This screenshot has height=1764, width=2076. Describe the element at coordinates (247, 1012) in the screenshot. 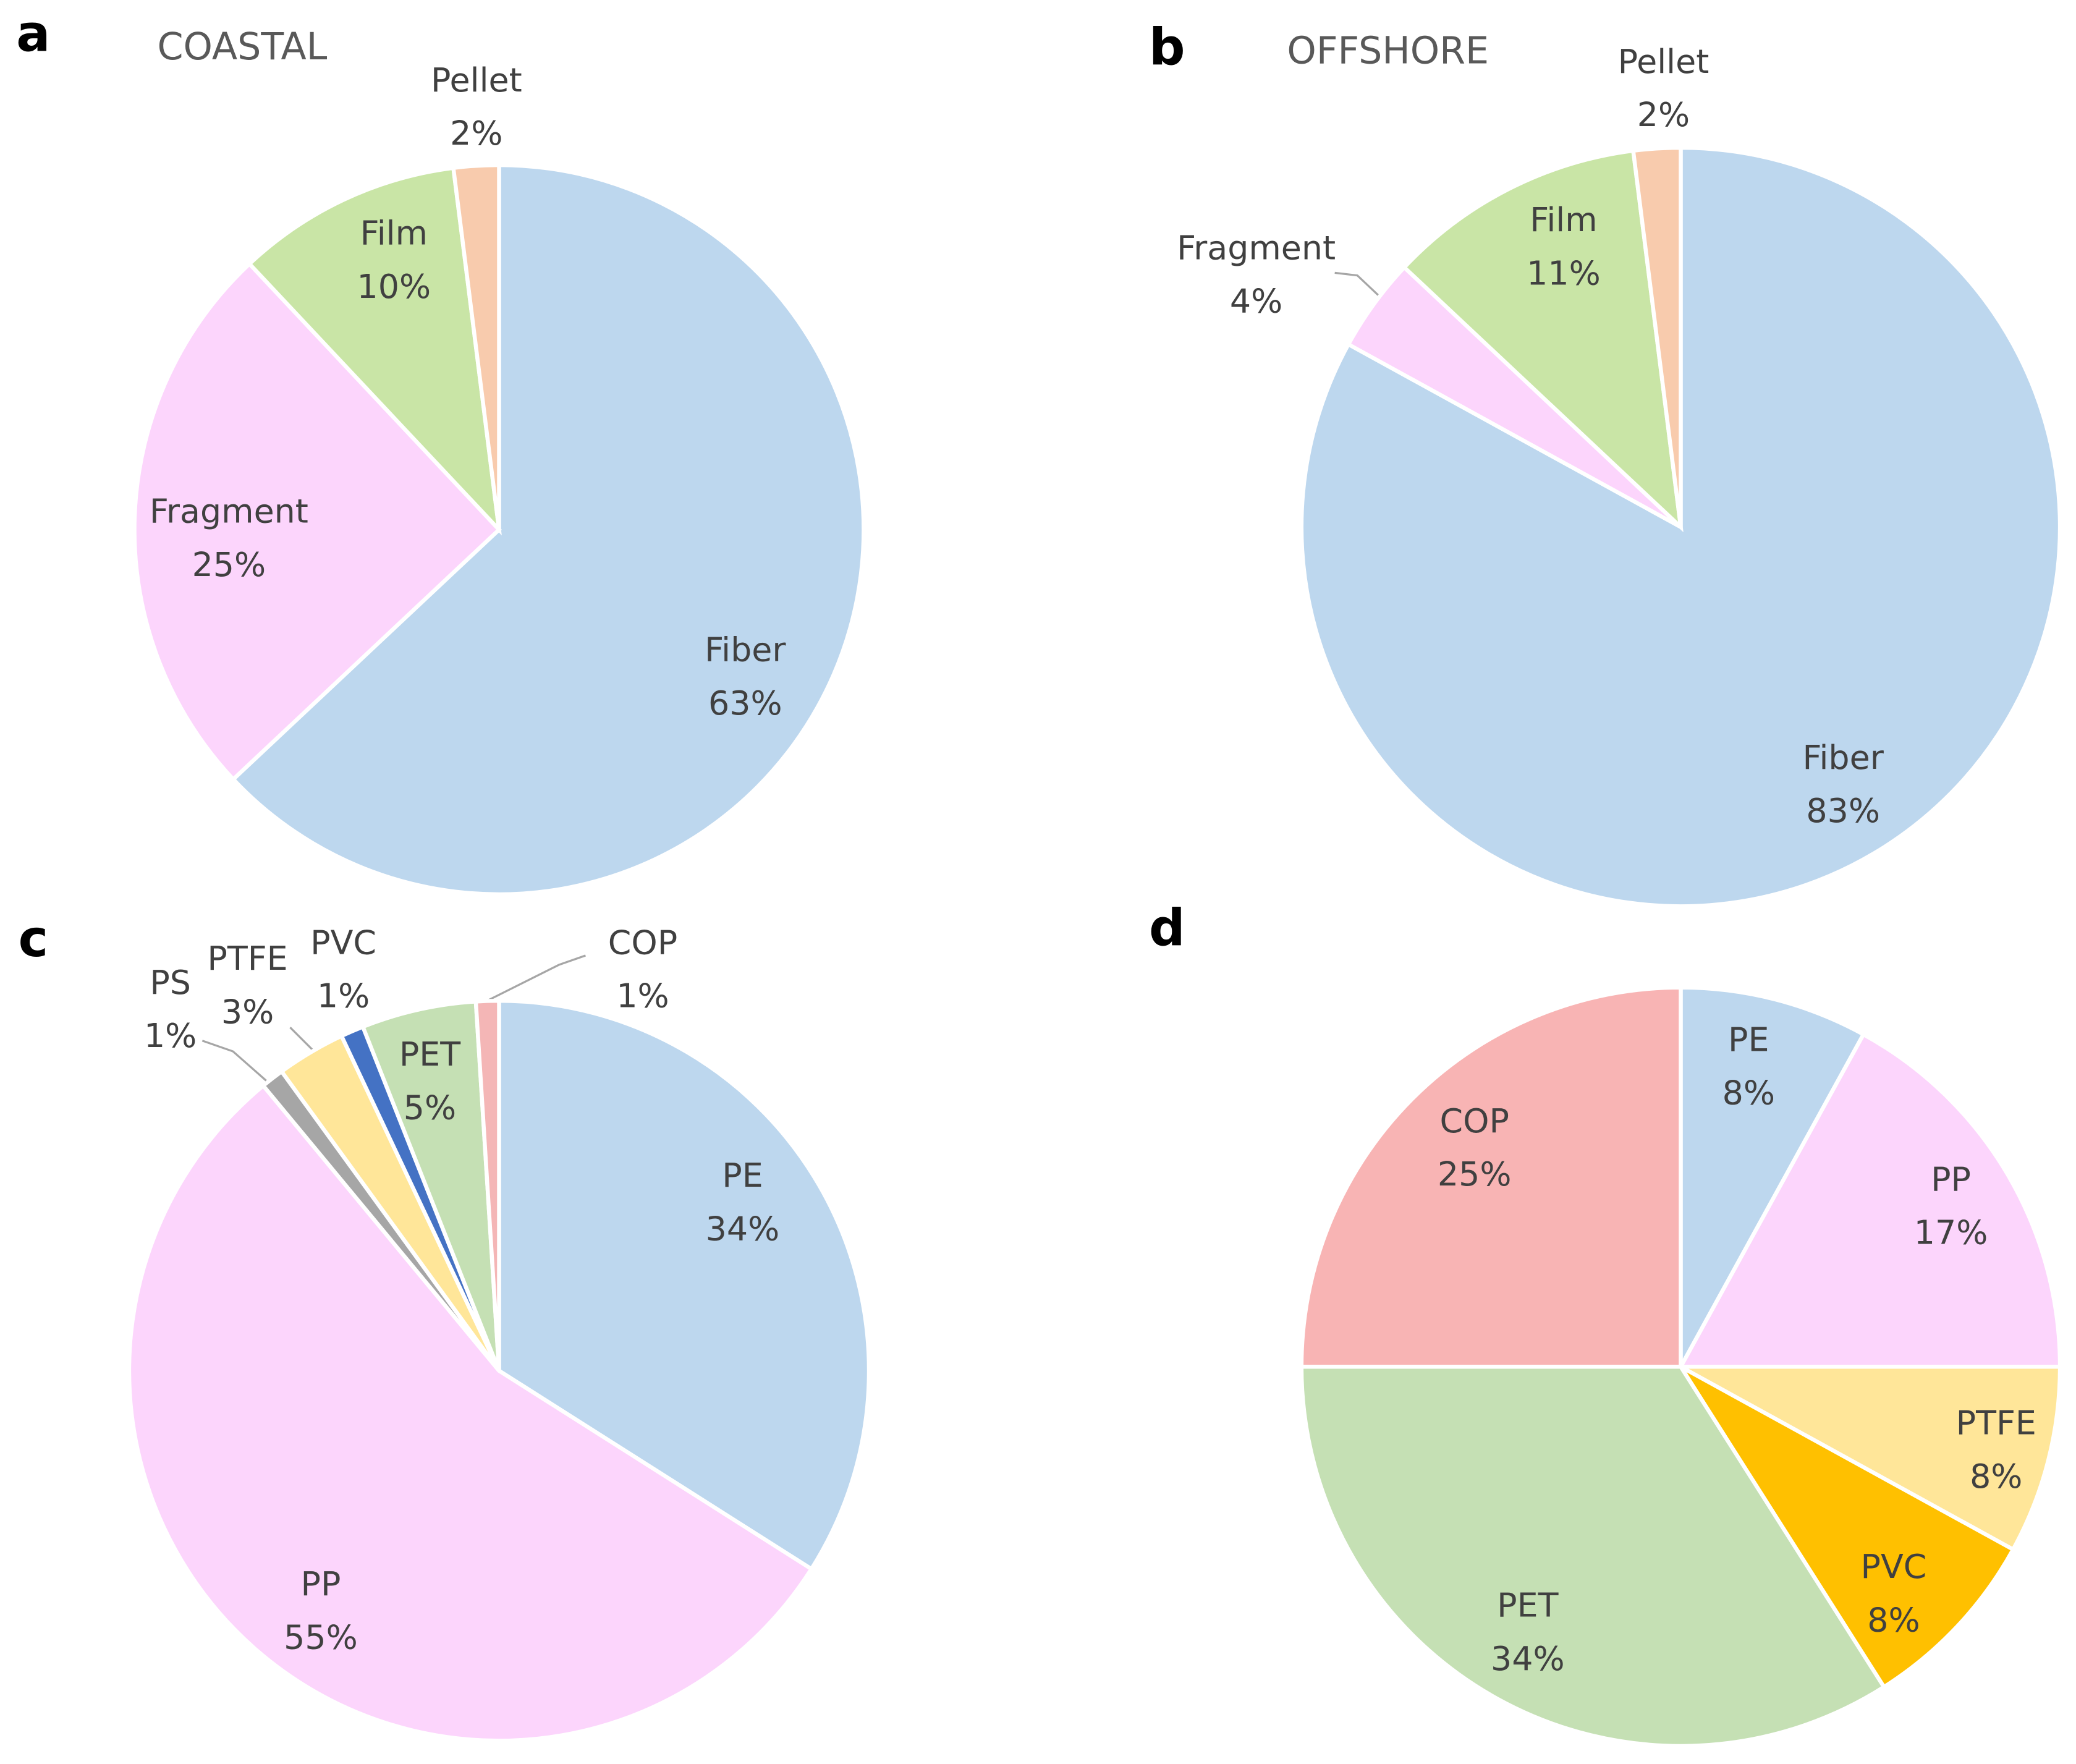

I see `value-label: 3%` at that location.